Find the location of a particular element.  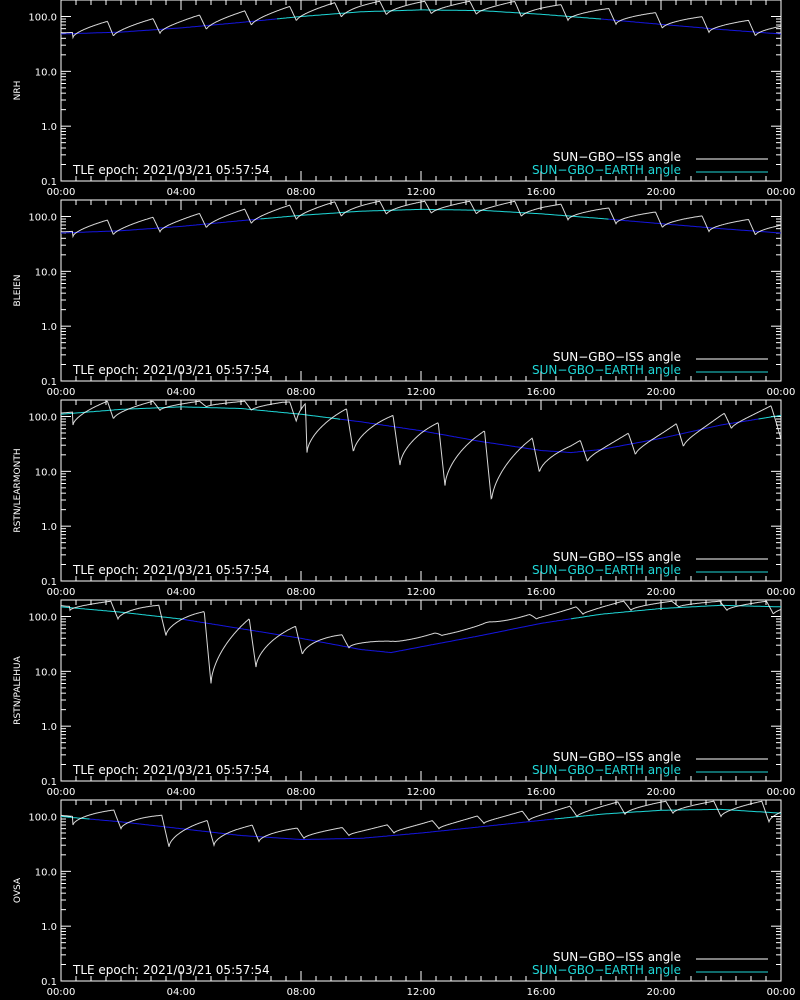

y-axis-label: BLEIEN is located at coordinates (18, 291).